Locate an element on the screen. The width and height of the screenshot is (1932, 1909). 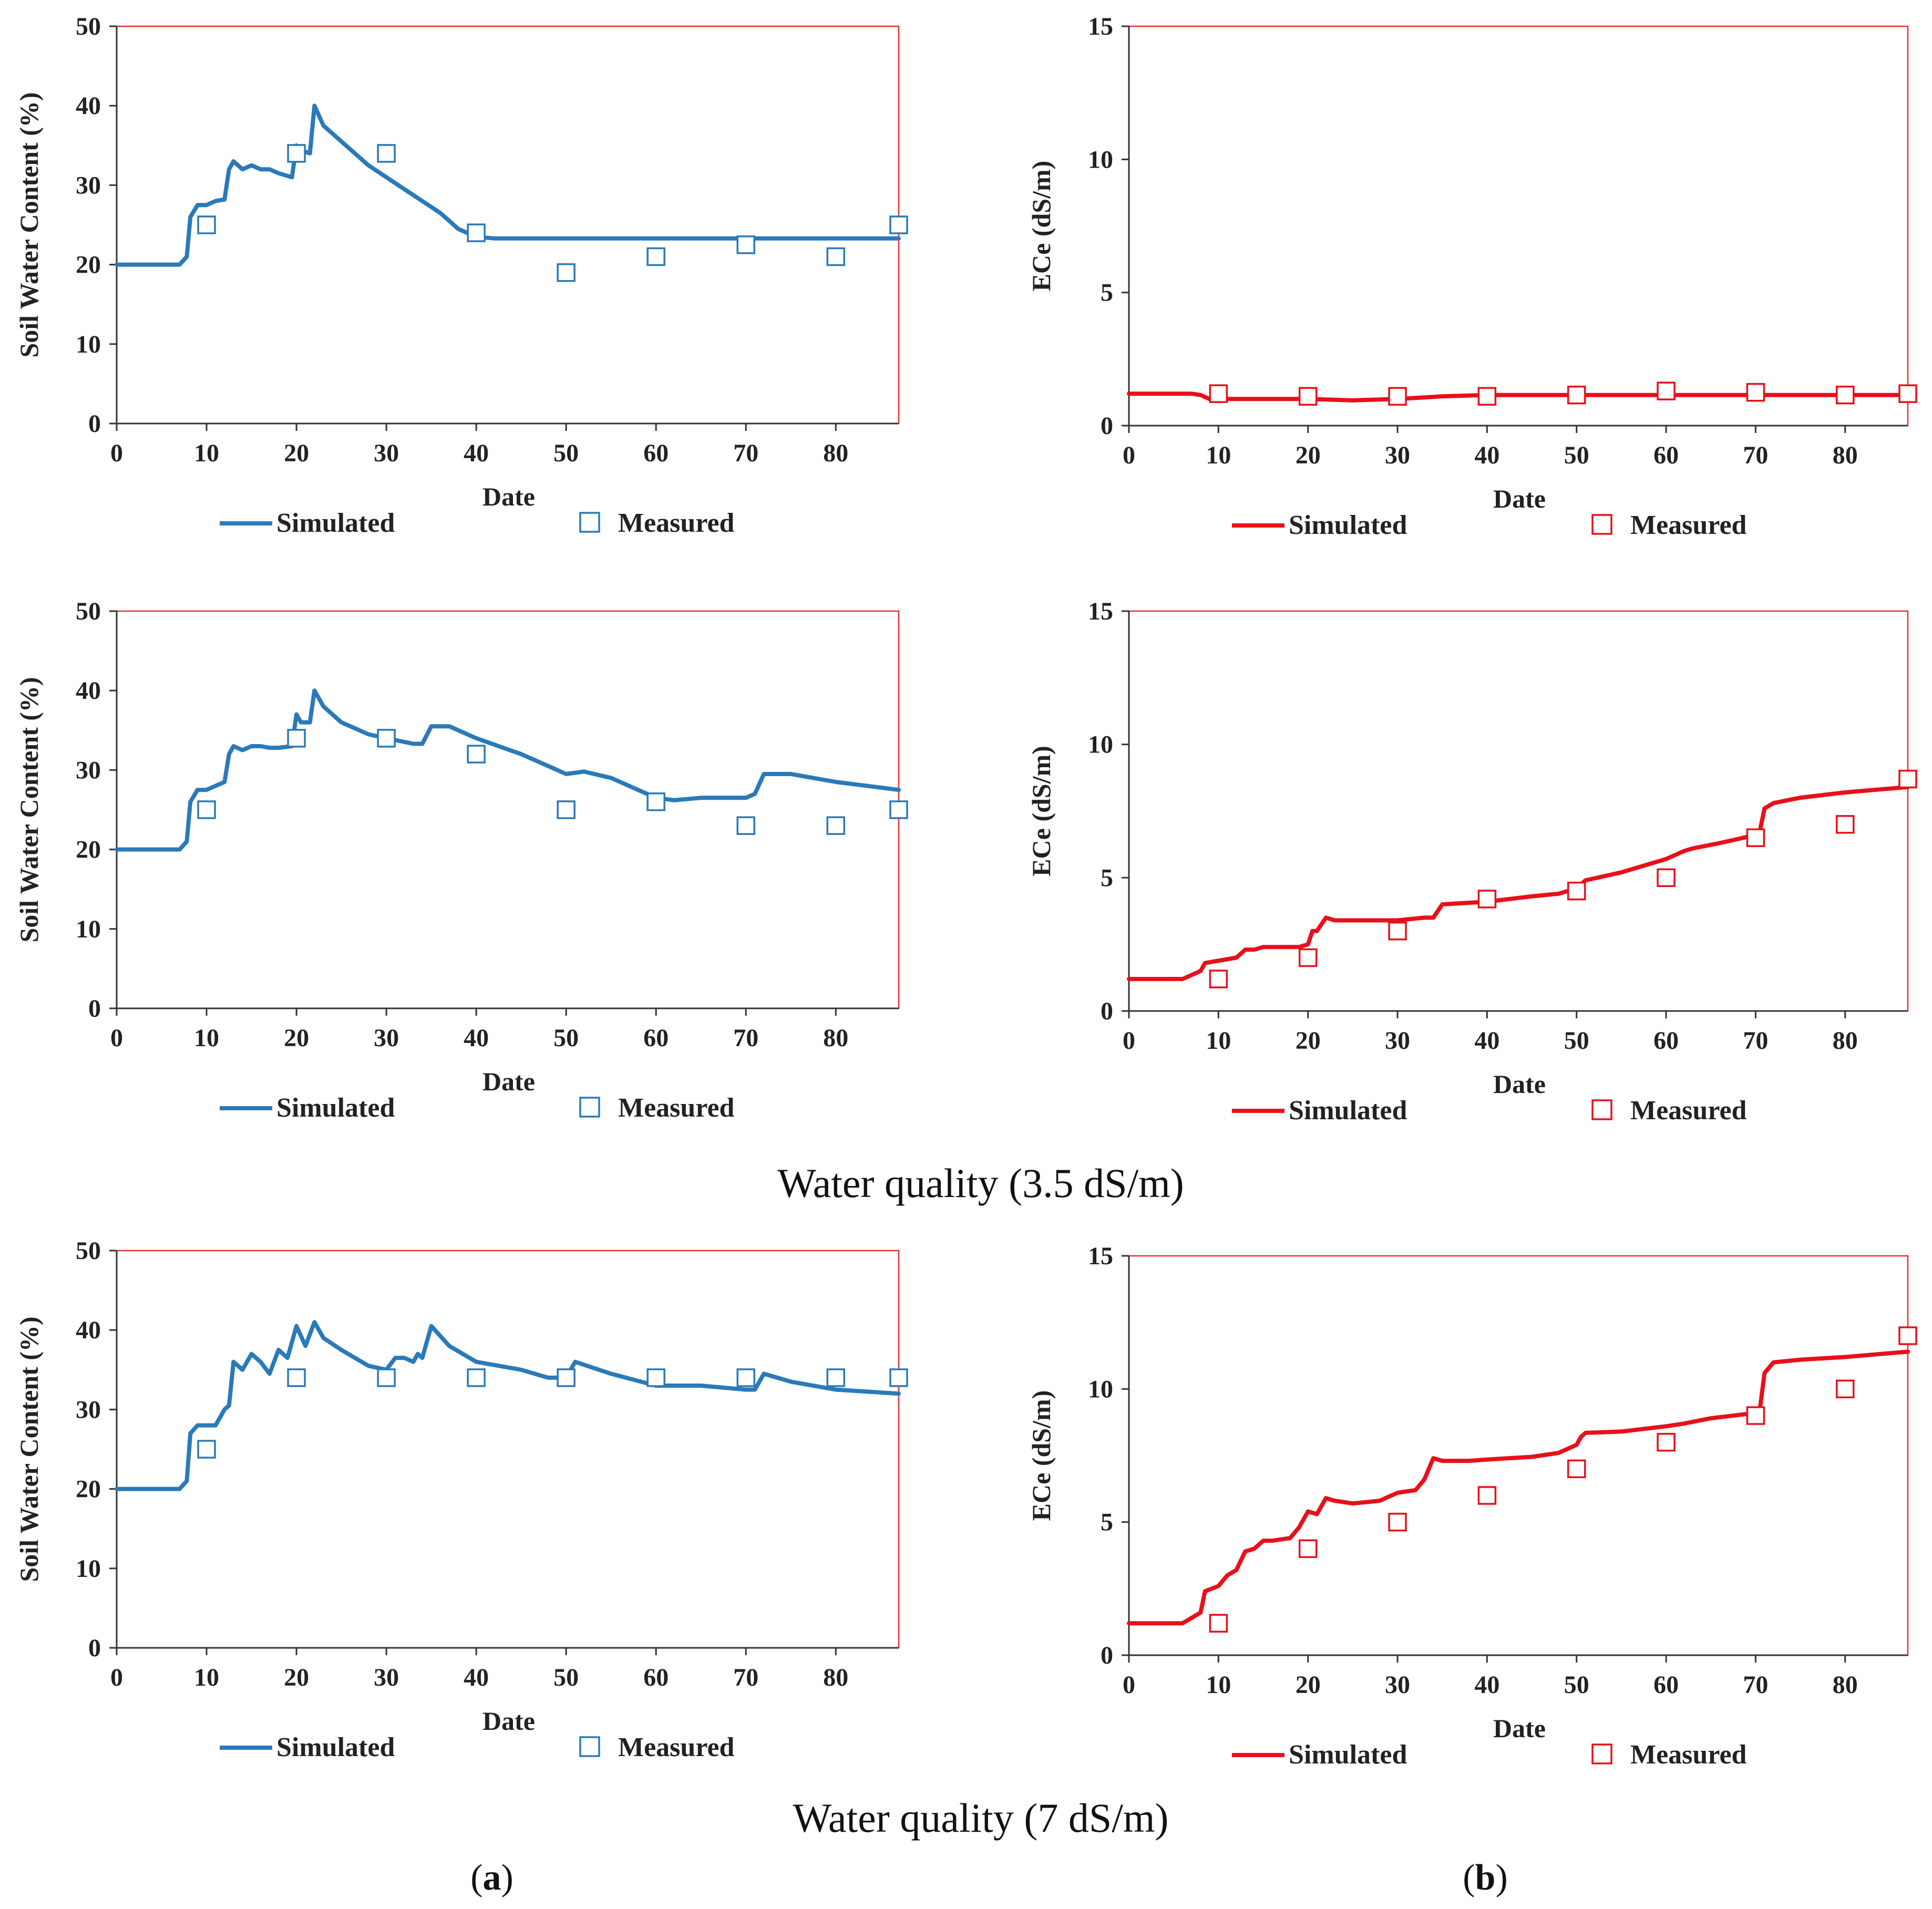
caption-3-5-dsm: Water quality (3.5 dS/m) is located at coordinates (980, 1183).